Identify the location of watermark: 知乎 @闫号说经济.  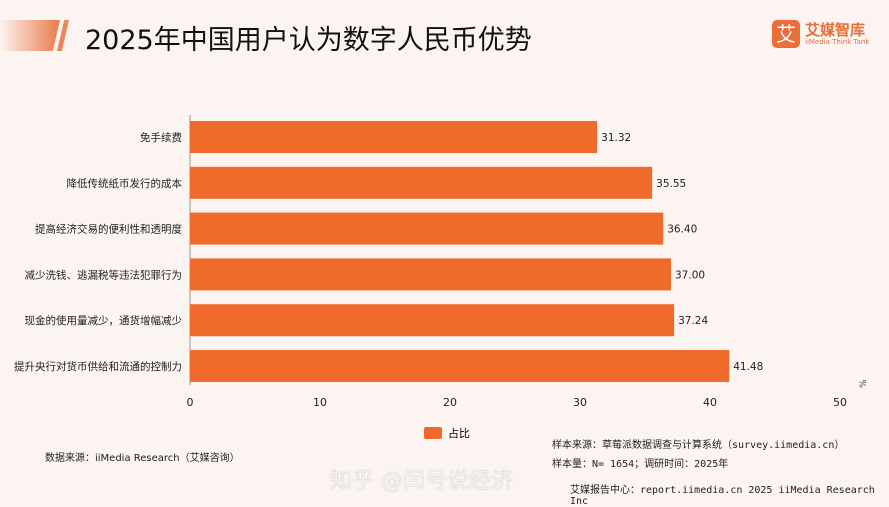
(421, 481).